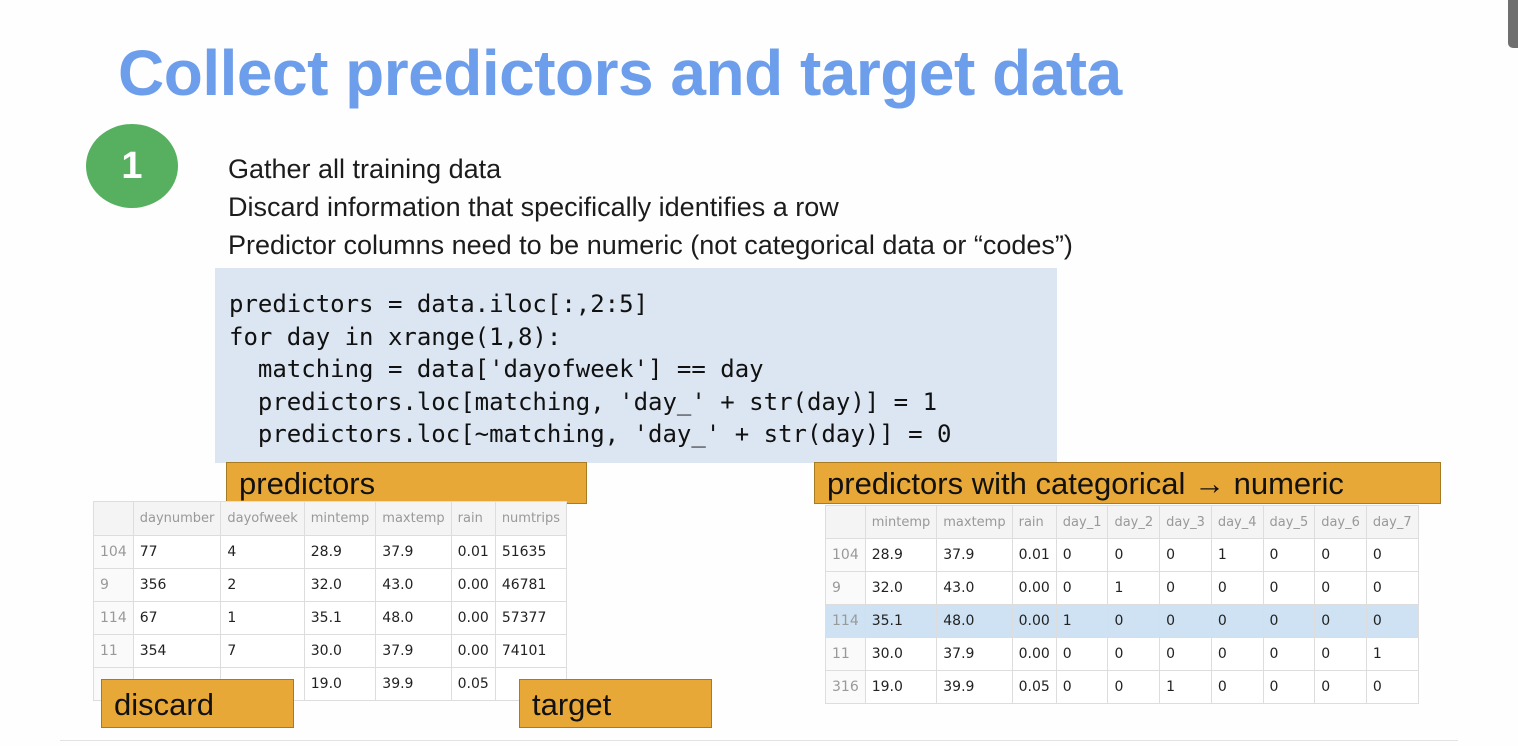 The height and width of the screenshot is (746, 1518). Describe the element at coordinates (1513, 24) in the screenshot. I see `scrollbar-handle` at that location.